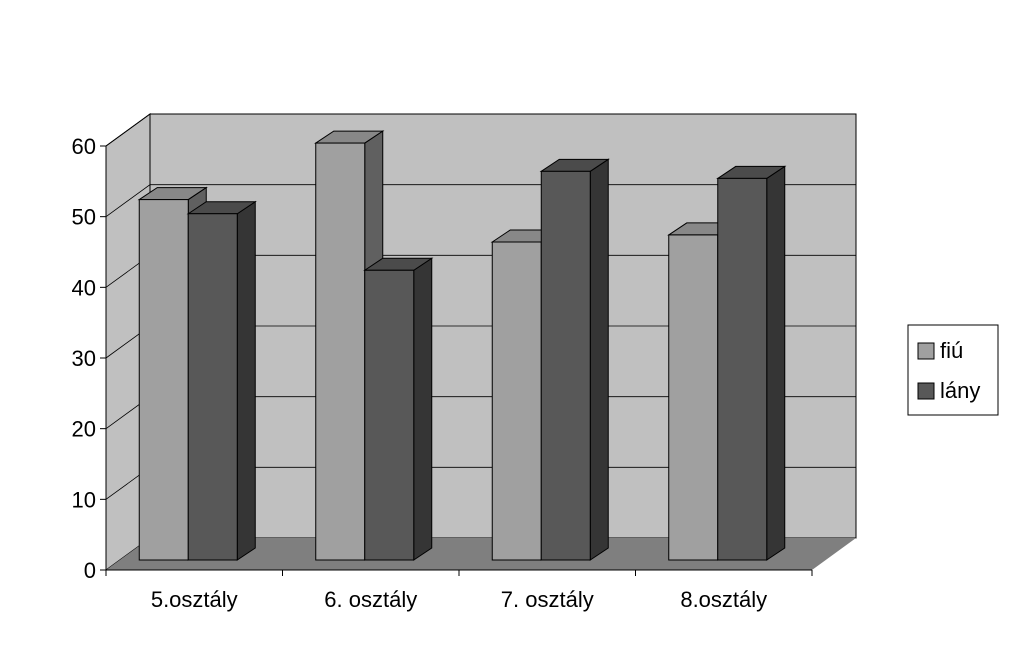 This screenshot has width=1023, height=666. What do you see at coordinates (84, 429) in the screenshot?
I see `y-tick-label: 20` at bounding box center [84, 429].